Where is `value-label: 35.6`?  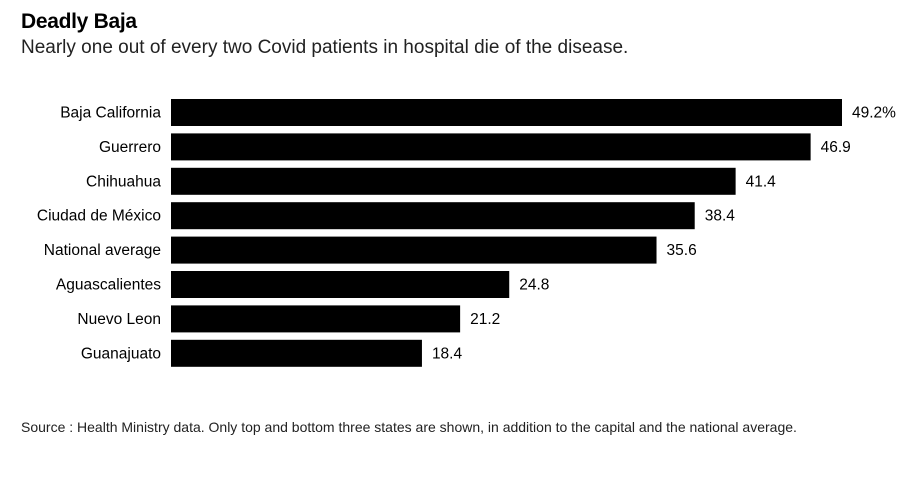 value-label: 35.6 is located at coordinates (682, 250).